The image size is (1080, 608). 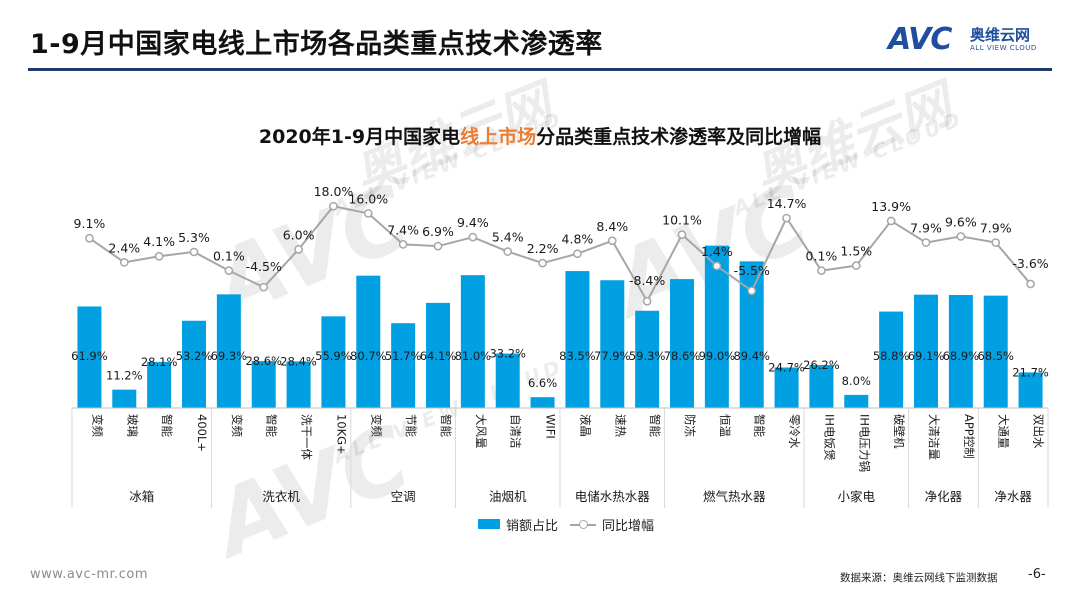 What do you see at coordinates (1030, 372) in the screenshot?
I see `bar-label-27: 21.7%` at bounding box center [1030, 372].